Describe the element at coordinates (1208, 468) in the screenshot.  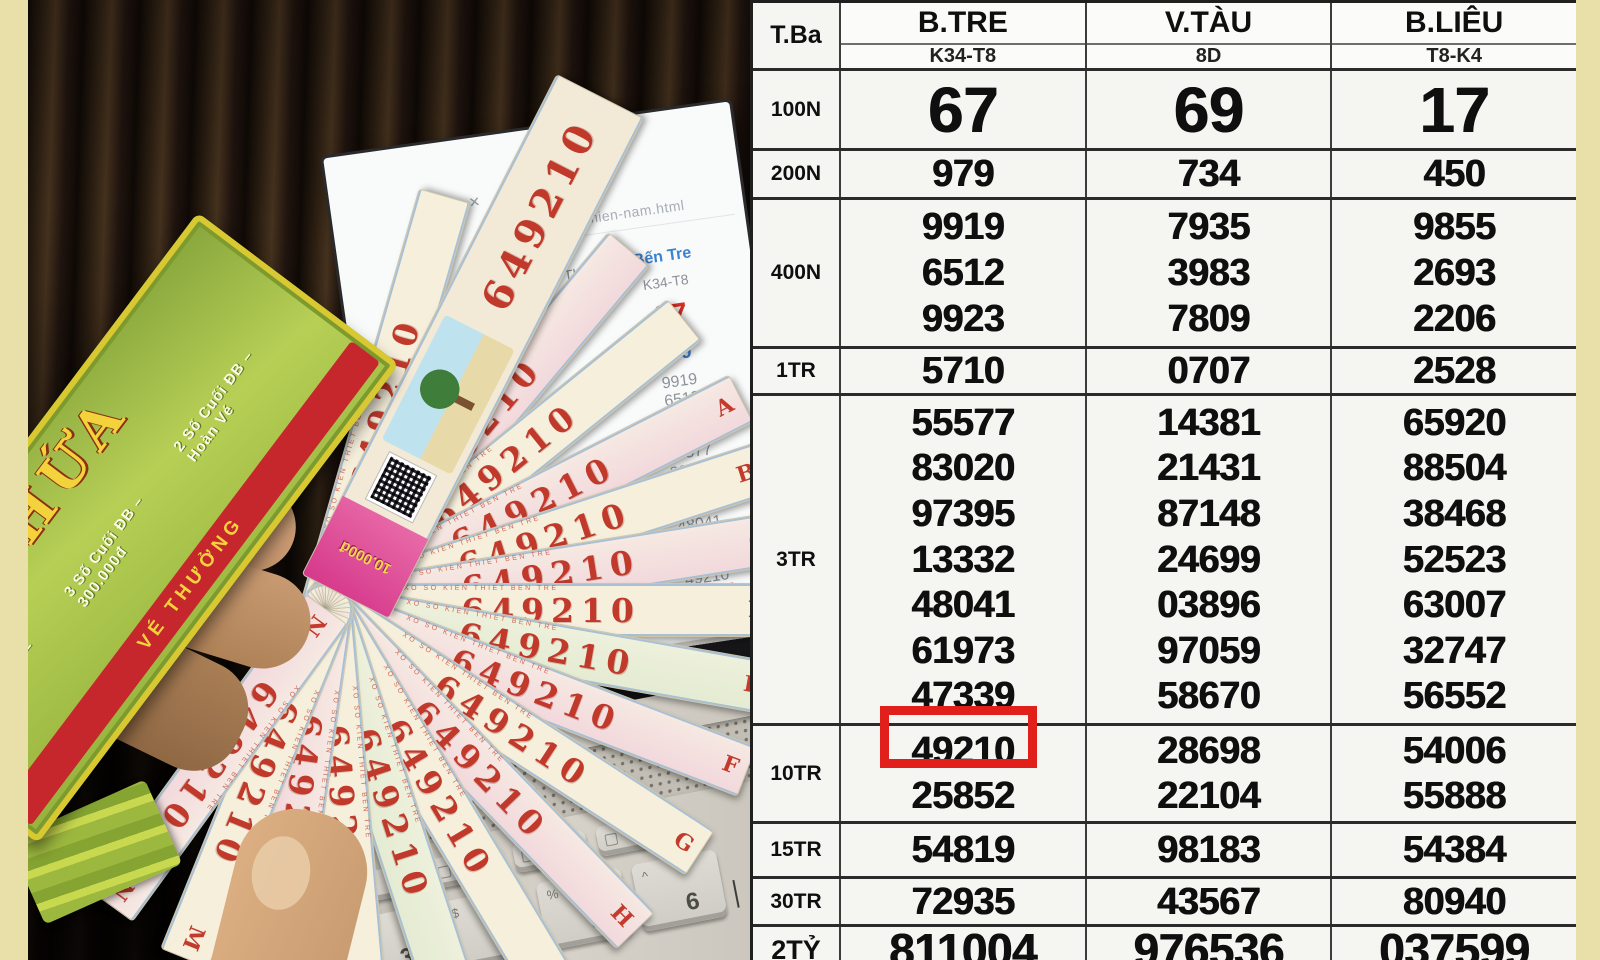
I see `prize-number: 21431` at that location.